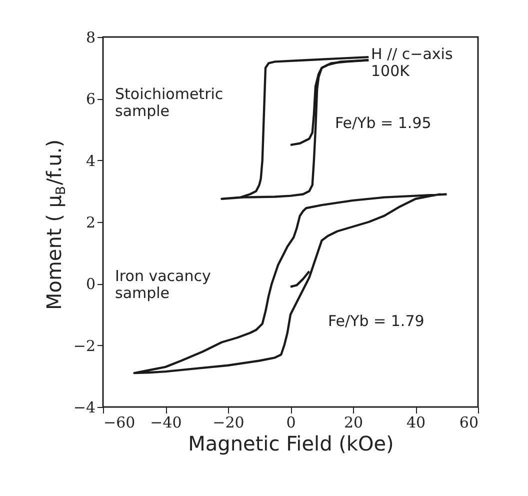  I want to click on y-tick-label: 0, so click(91, 284).